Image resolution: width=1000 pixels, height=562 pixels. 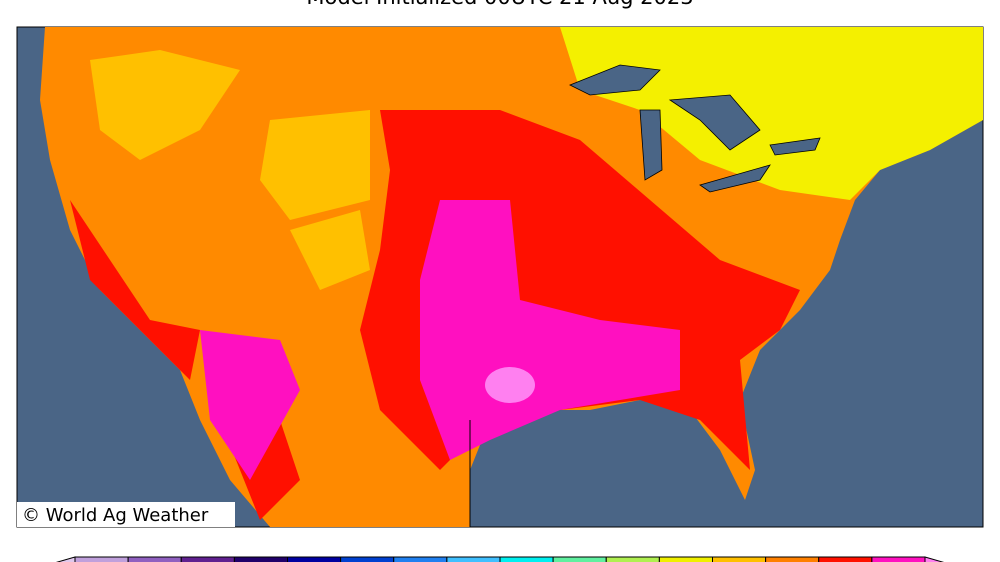 I want to click on watermark: © World Ag Weather, so click(x=115, y=515).